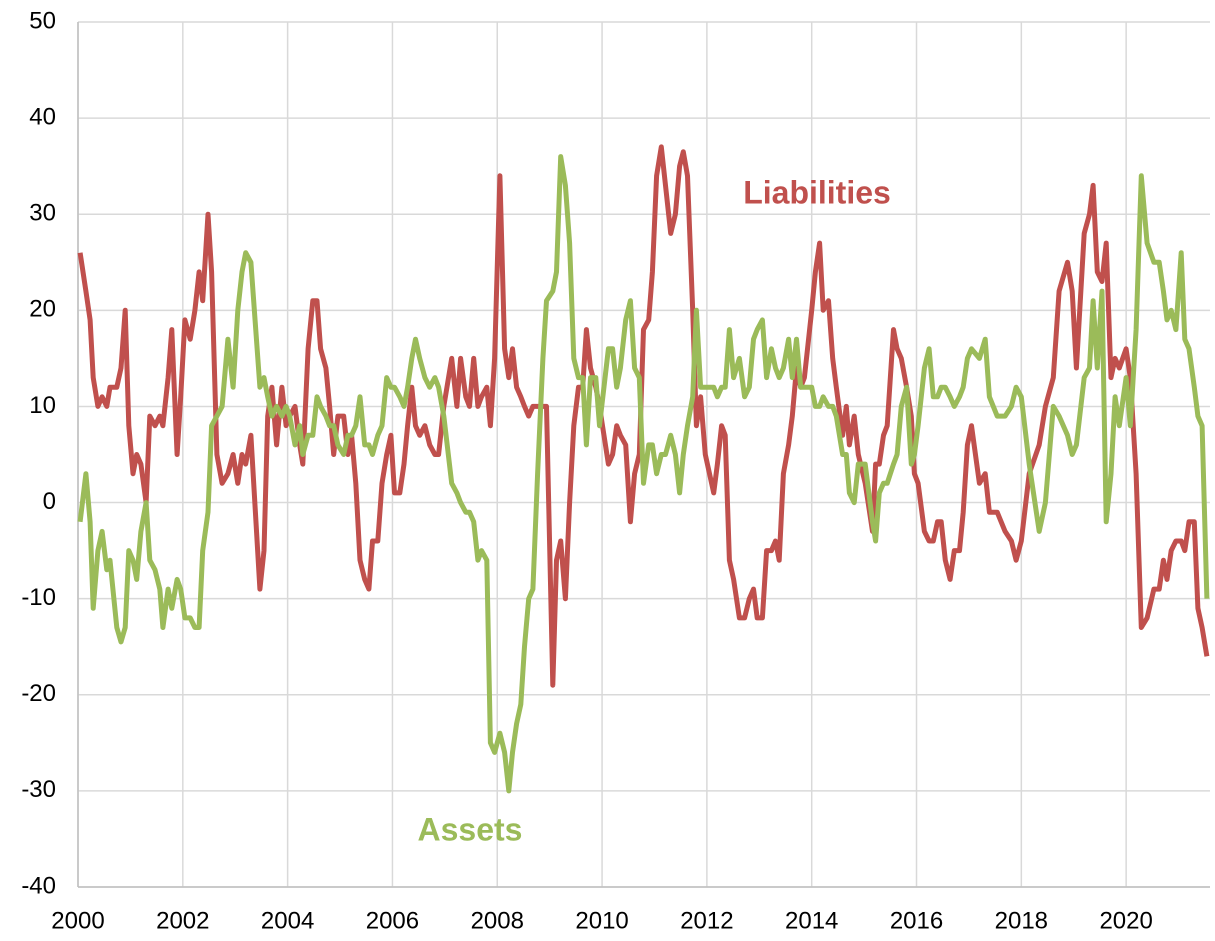 The width and height of the screenshot is (1215, 941). Describe the element at coordinates (42, 405) in the screenshot. I see `y-tick-label: 10` at that location.